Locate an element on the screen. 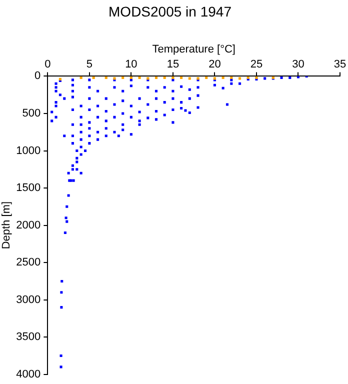 This screenshot has height=384, width=348. y-tick-label: 0 is located at coordinates (37, 76).